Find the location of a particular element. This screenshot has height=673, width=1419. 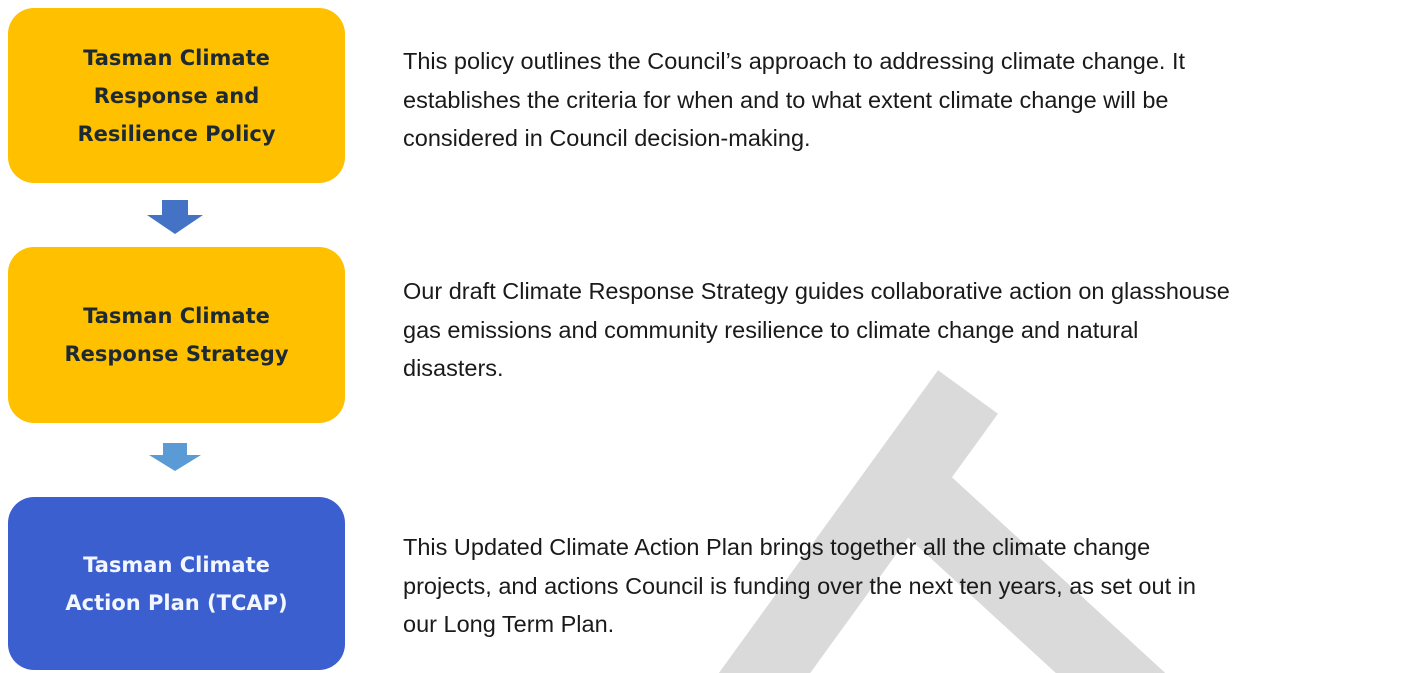

watermark is located at coordinates (942, 521).